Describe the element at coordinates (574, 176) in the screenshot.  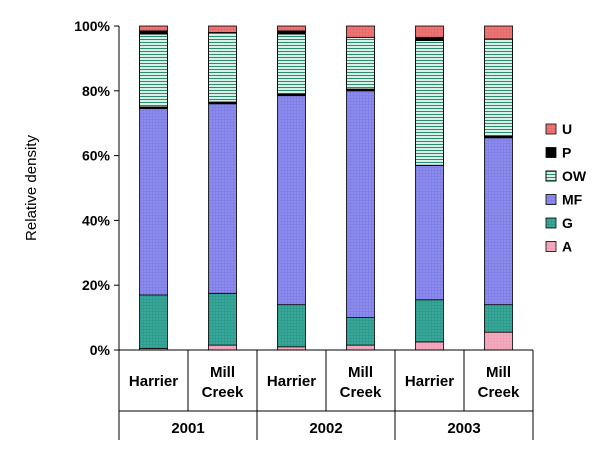
I see `legend-label-ow: OW` at that location.